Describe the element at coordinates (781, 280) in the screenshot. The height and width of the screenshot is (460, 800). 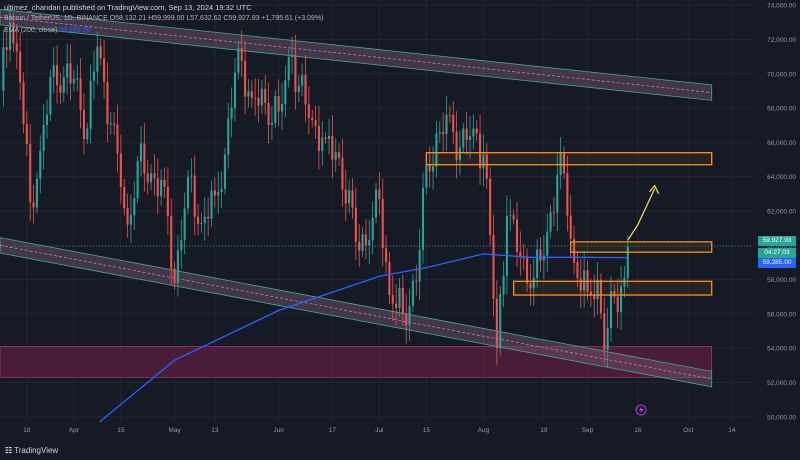
I see `price-tick-label: 58,000.00` at that location.